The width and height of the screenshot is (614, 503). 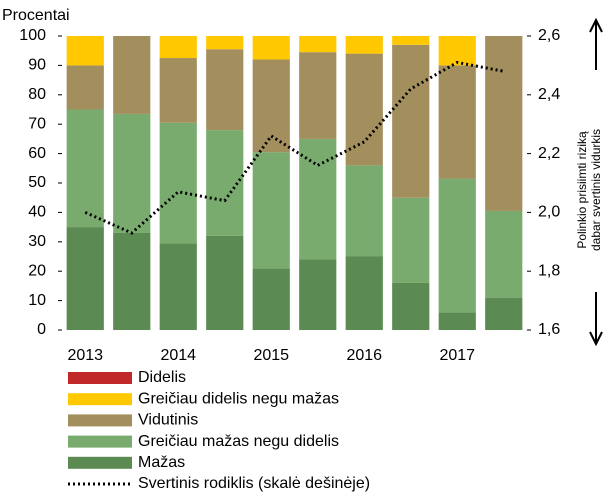 What do you see at coordinates (364, 355) in the screenshot?
I see `x-tick-label: 2016` at bounding box center [364, 355].